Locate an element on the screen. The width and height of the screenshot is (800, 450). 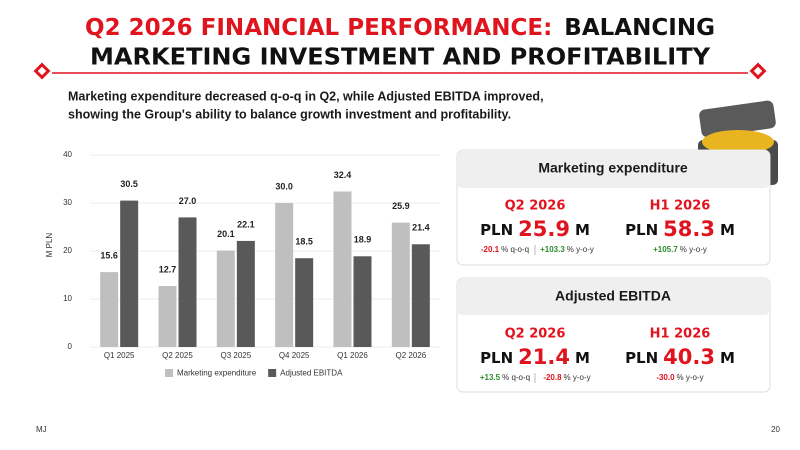
kpi-value-line: PLN 58.3 M is located at coordinates (680, 229).